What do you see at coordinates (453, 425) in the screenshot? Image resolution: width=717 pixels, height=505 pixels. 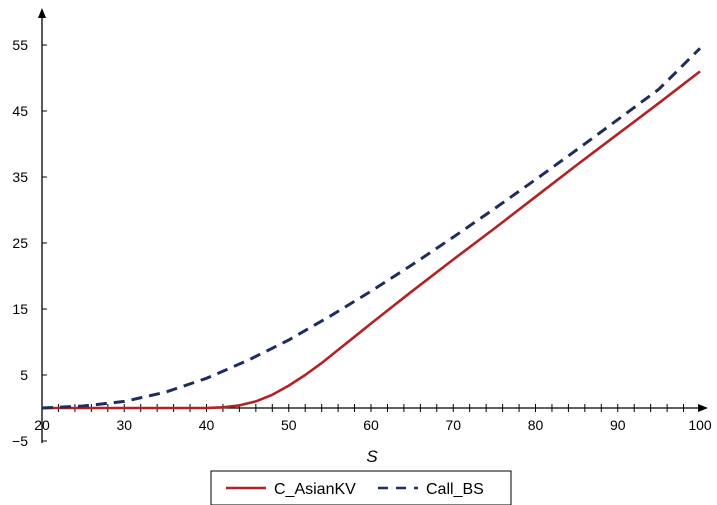 I see `x-tick-label: 70` at bounding box center [453, 425].